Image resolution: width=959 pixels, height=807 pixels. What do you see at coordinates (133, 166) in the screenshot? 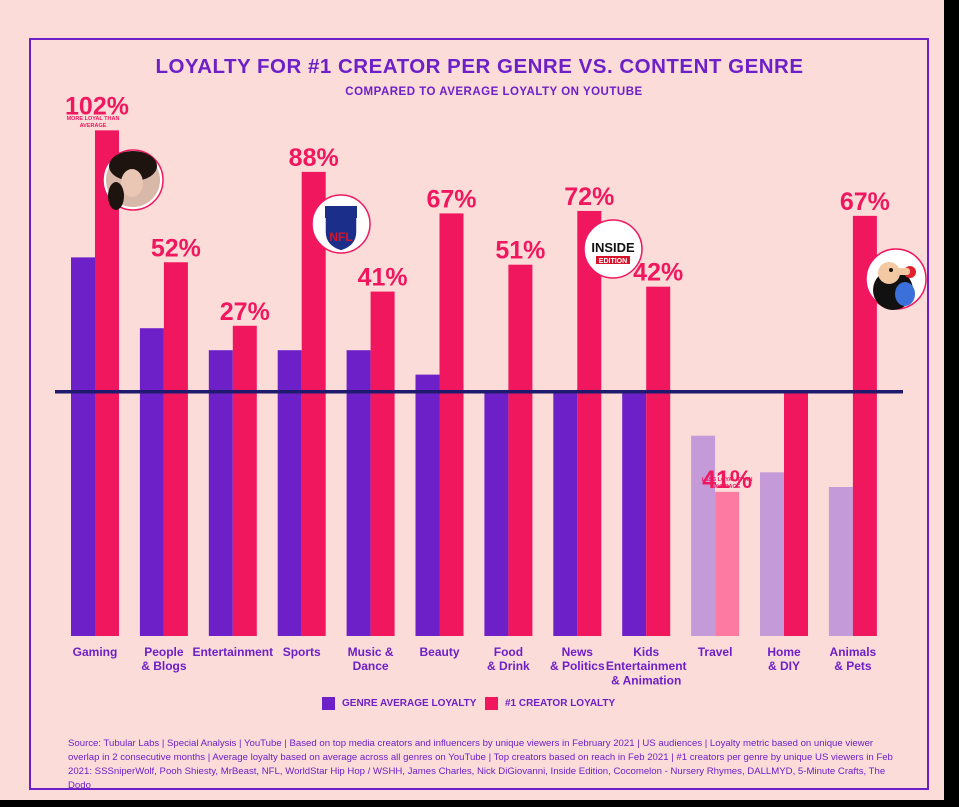
I see `avatar-hair` at bounding box center [133, 166].